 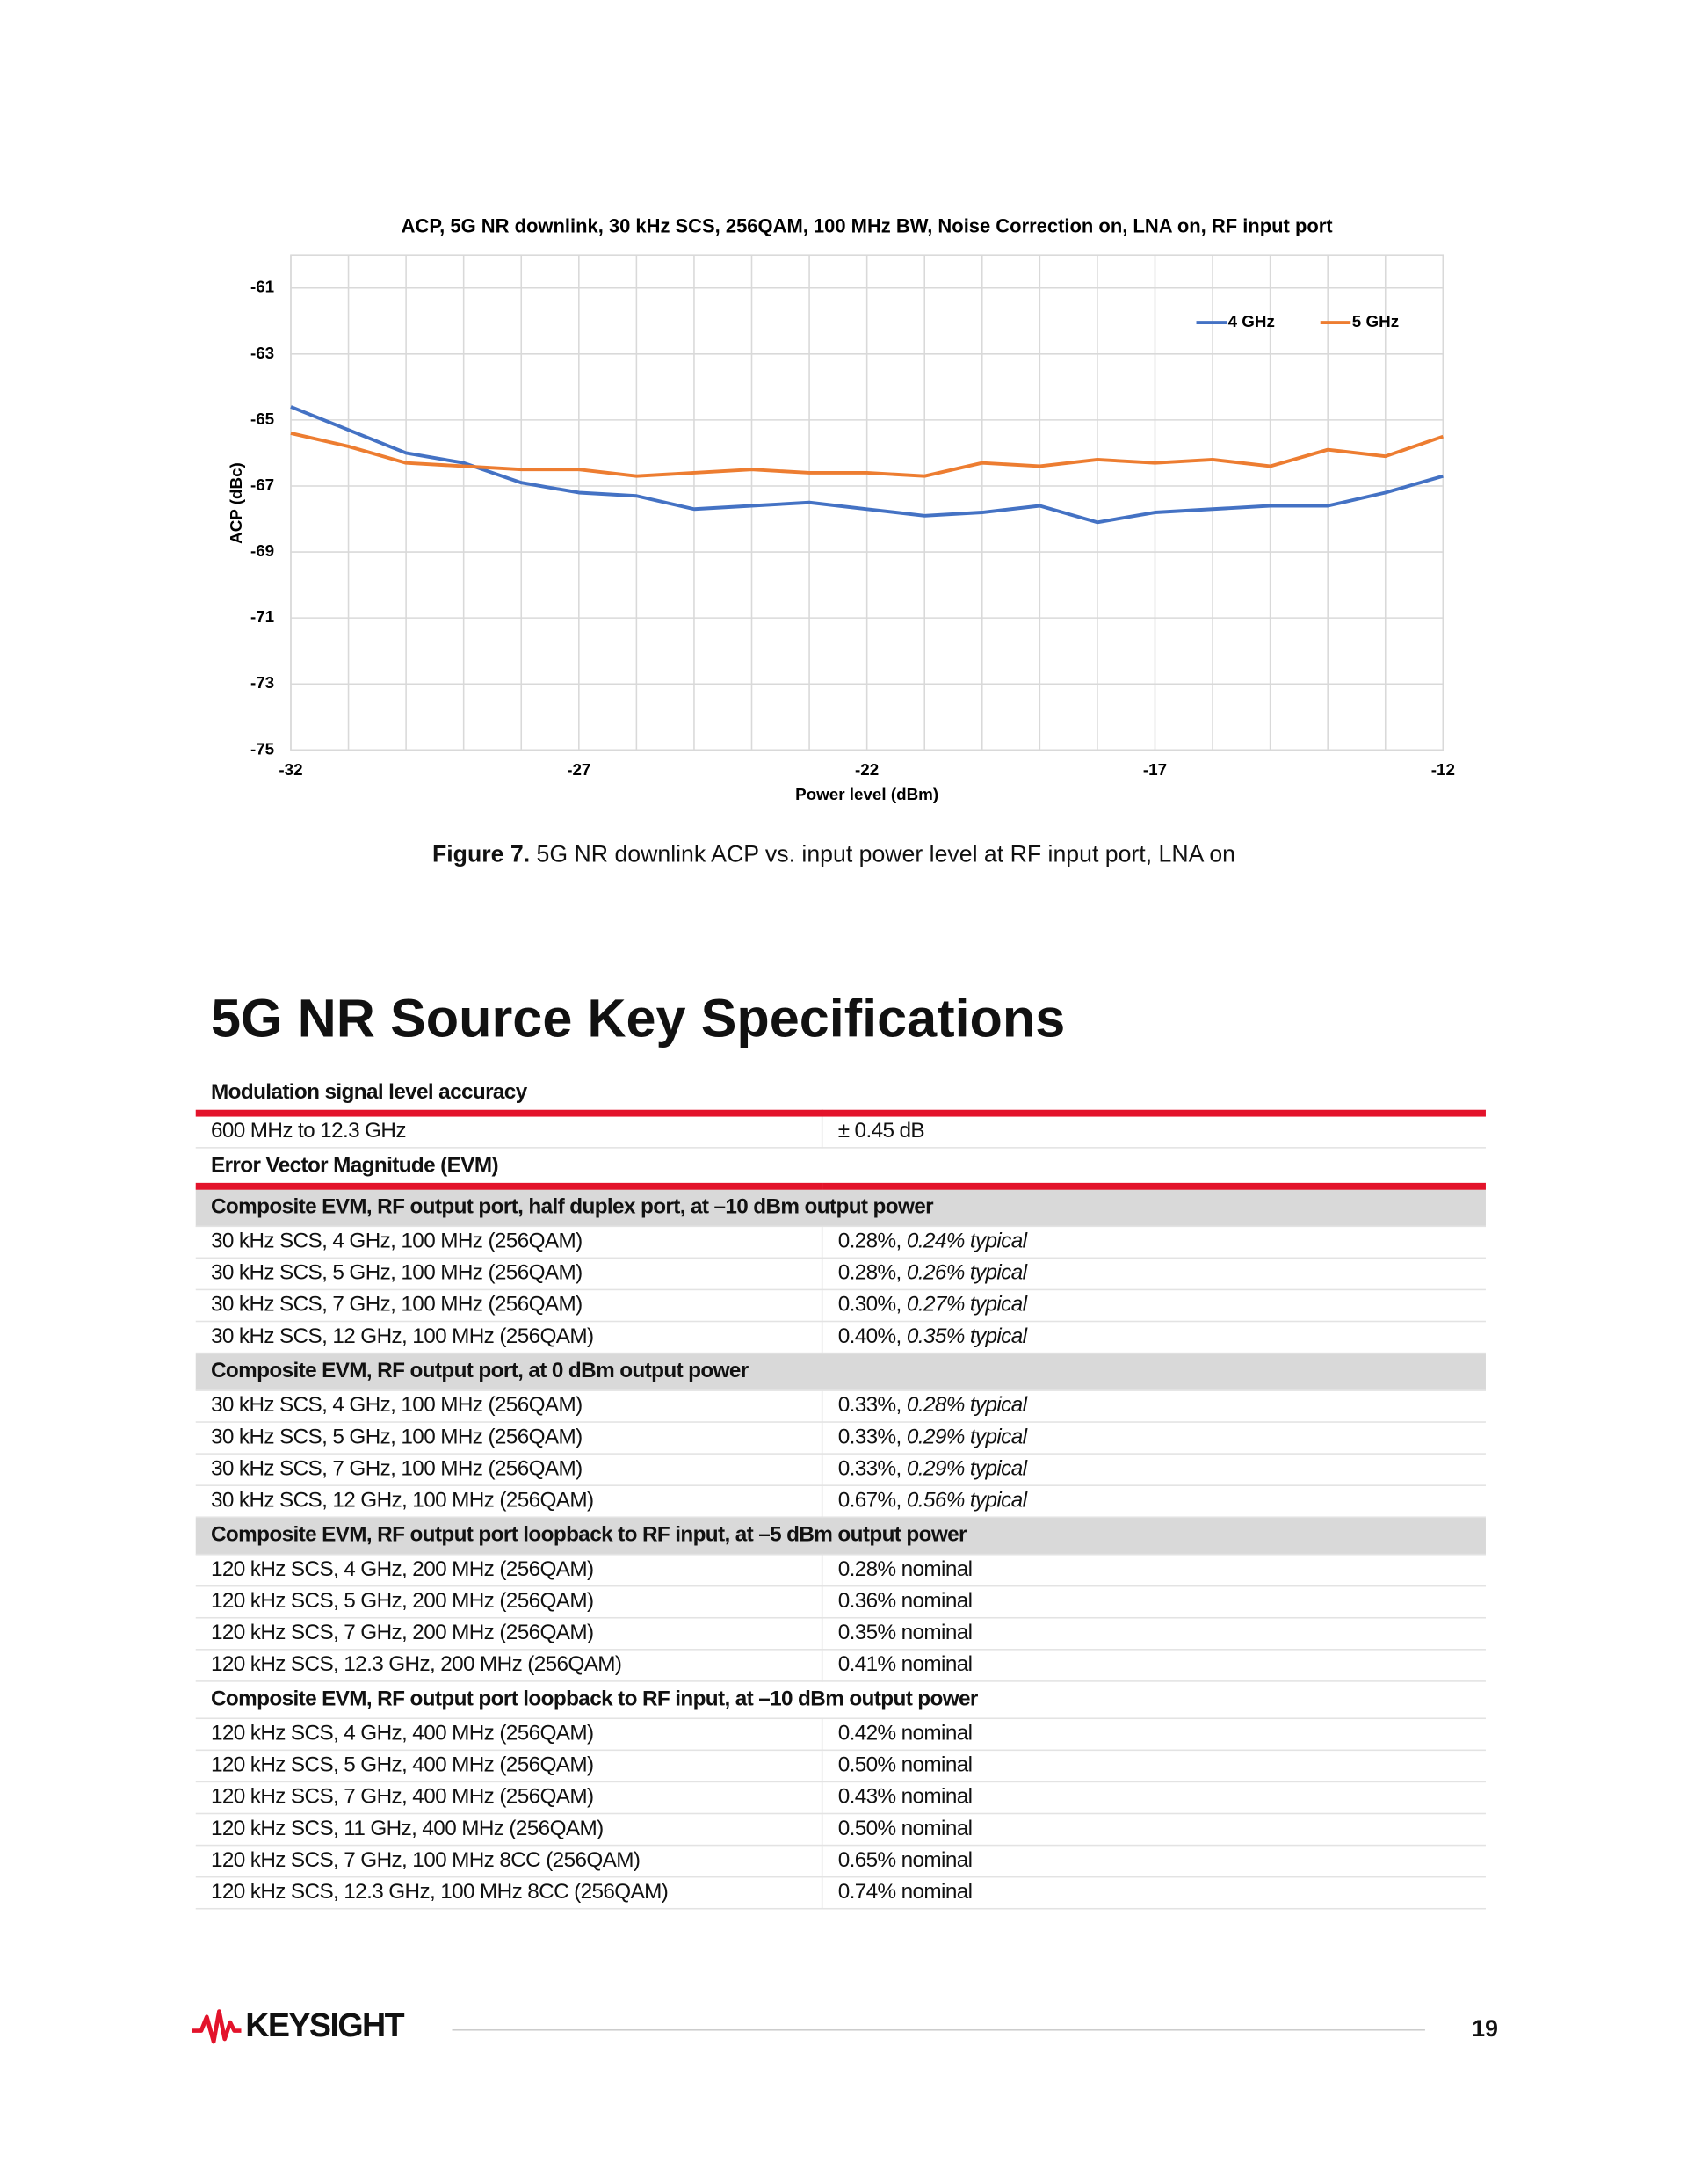 What do you see at coordinates (1154, 1274) in the screenshot?
I see `spec-value-cell: 0.28%, 0.26% typical` at bounding box center [1154, 1274].